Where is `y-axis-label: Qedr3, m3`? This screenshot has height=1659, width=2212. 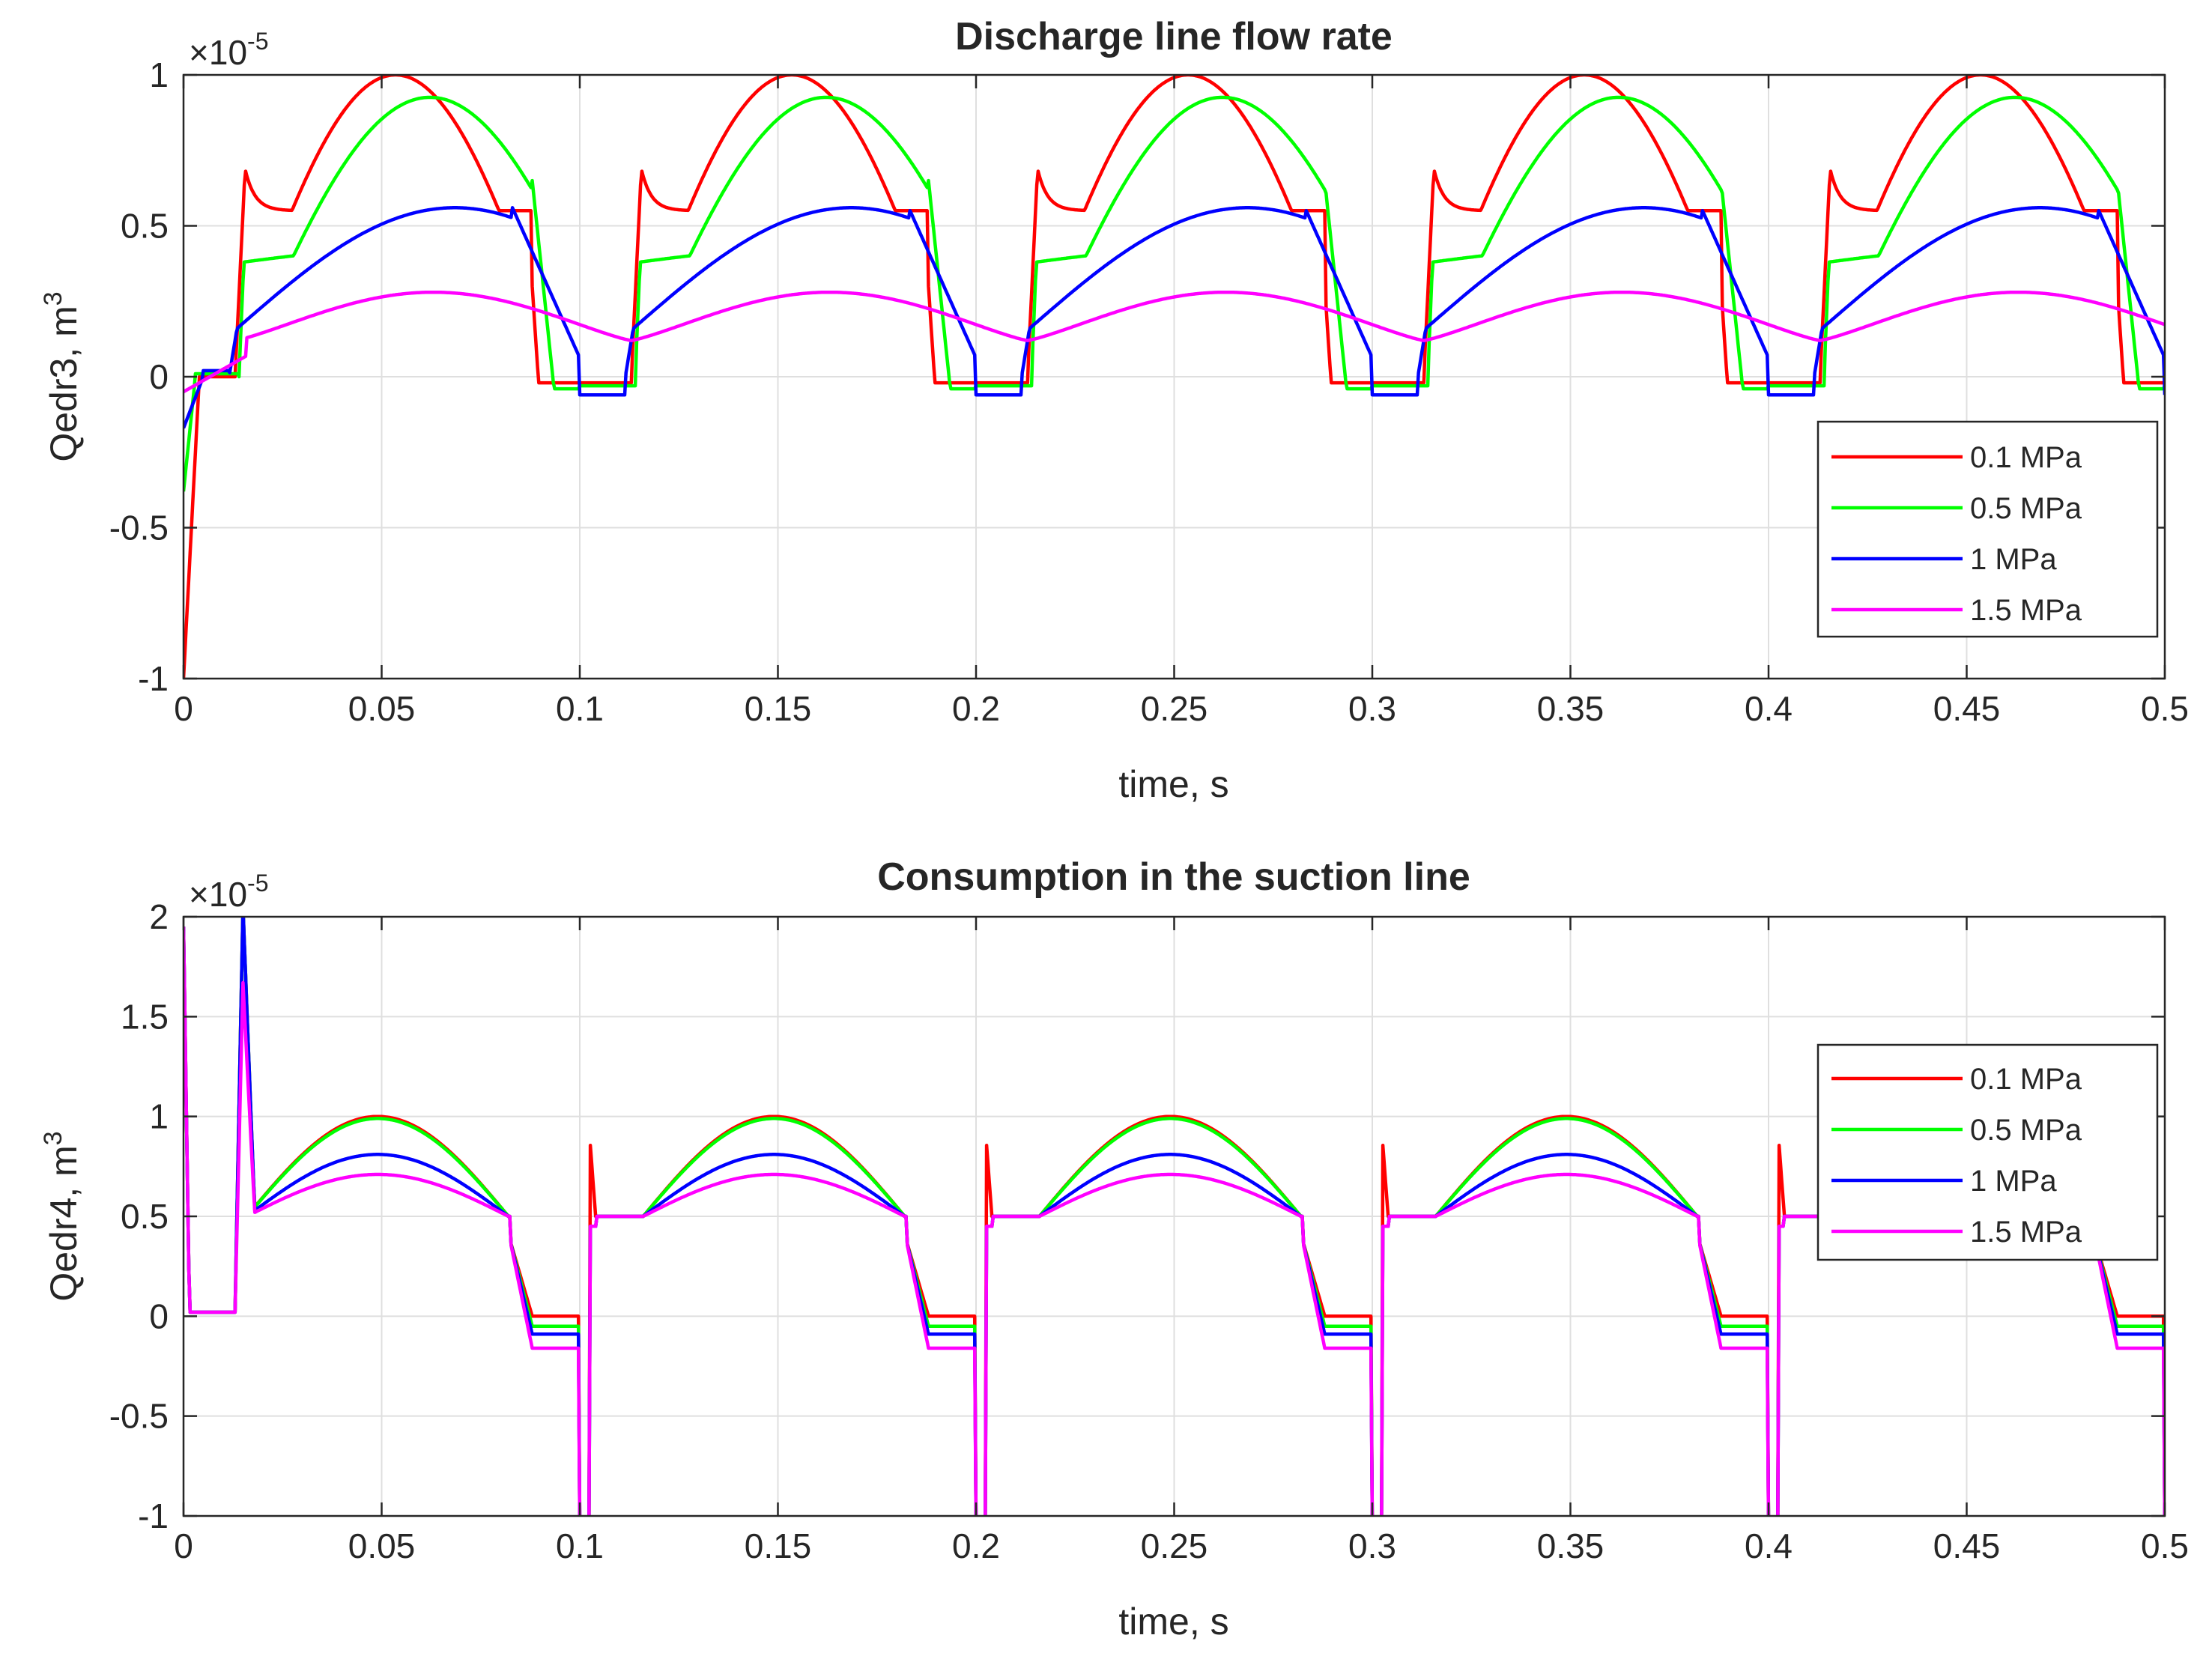 y-axis-label: Qedr3, m3 is located at coordinates (62, 376).